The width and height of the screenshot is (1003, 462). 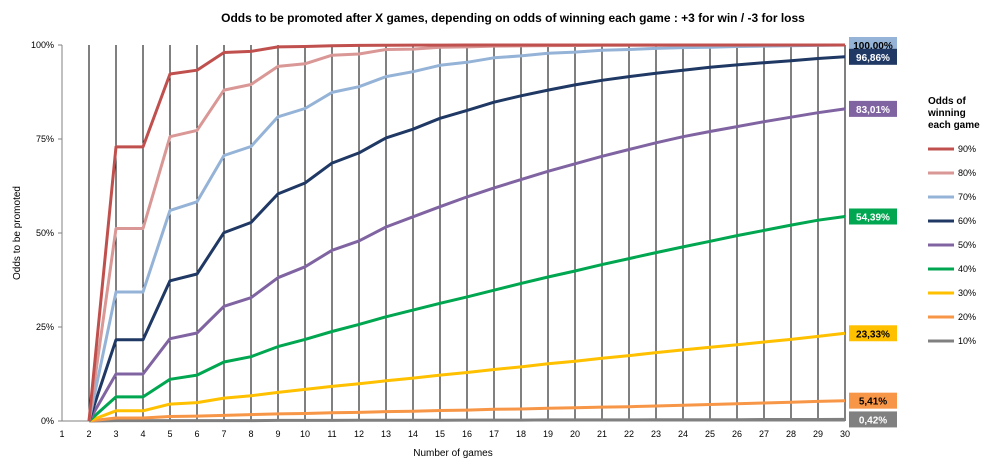 What do you see at coordinates (196, 434) in the screenshot?
I see `x-tick-label-6: 6` at bounding box center [196, 434].